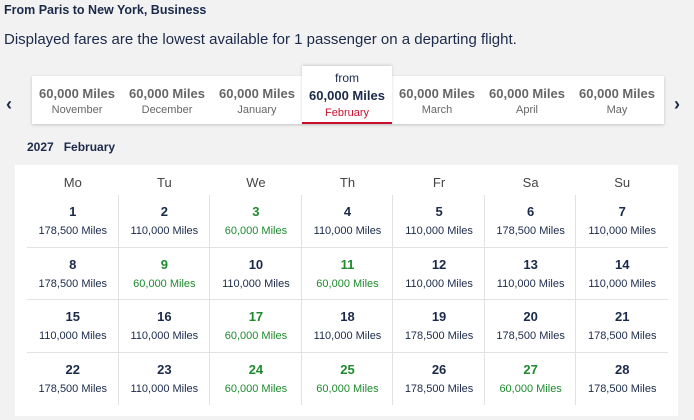 The height and width of the screenshot is (420, 694). I want to click on day-cell: 10 110,000 Miles, so click(256, 273).